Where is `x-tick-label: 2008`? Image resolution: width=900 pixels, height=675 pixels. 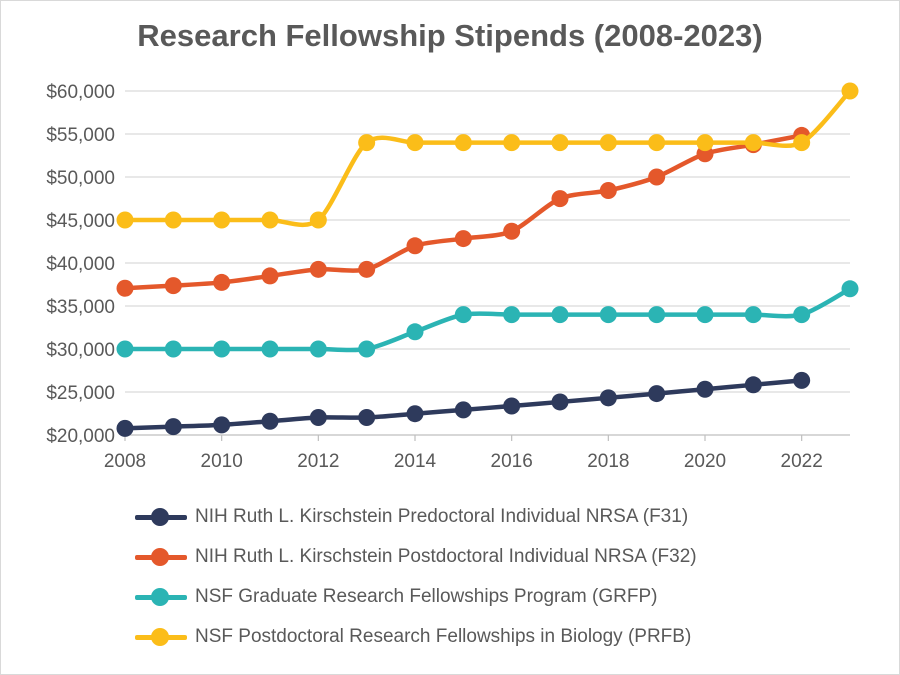
x-tick-label: 2008 is located at coordinates (125, 461).